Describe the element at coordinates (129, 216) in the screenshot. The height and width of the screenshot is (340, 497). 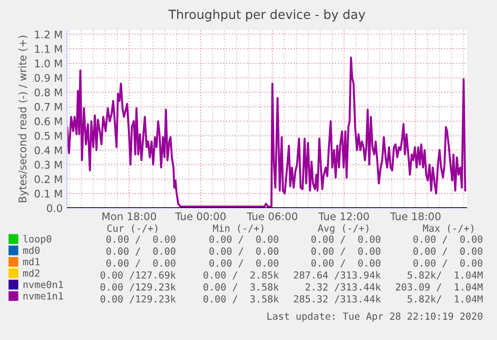
I see `x-tick-label: Mon 18:00` at that location.